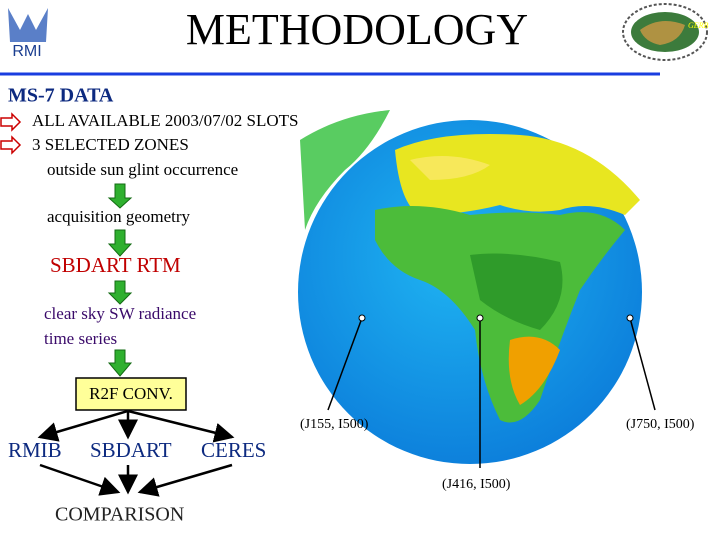 The width and height of the screenshot is (720, 540). What do you see at coordinates (11, 133) in the screenshot?
I see `bullet-arrows` at bounding box center [11, 133].